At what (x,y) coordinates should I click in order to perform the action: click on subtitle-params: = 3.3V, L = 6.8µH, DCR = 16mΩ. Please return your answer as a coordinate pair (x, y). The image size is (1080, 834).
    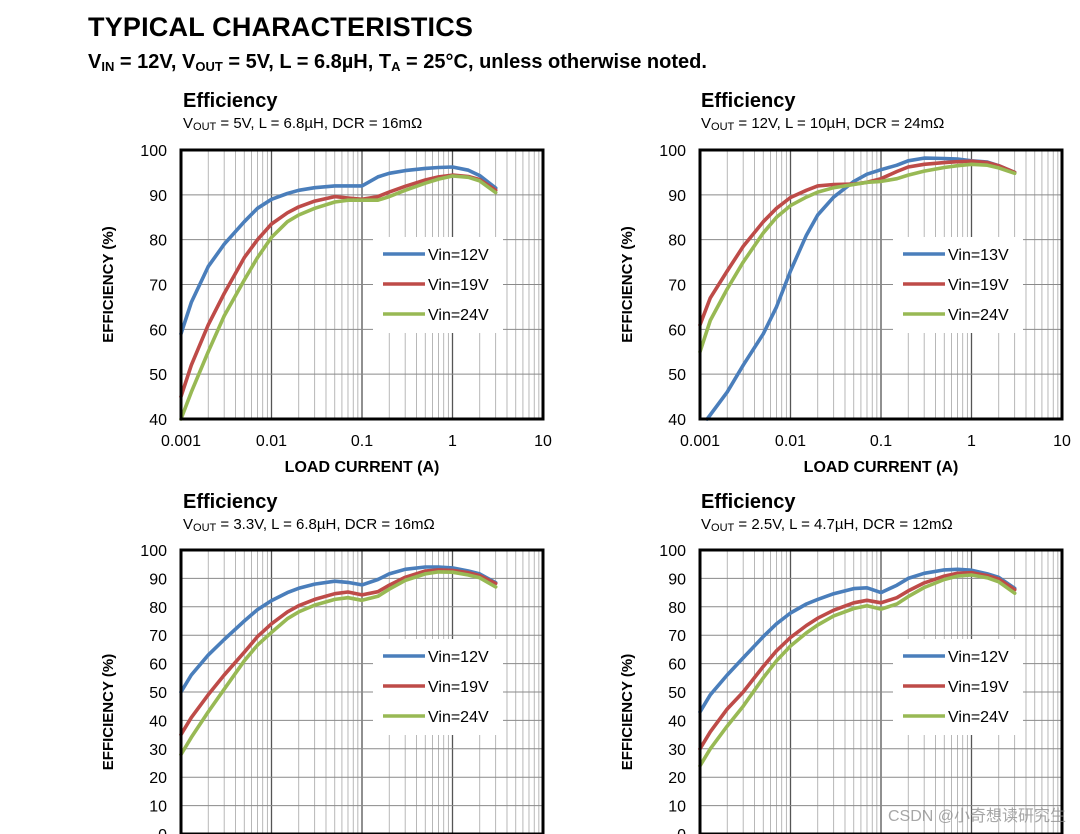
    Looking at the image, I should click on (325, 524).